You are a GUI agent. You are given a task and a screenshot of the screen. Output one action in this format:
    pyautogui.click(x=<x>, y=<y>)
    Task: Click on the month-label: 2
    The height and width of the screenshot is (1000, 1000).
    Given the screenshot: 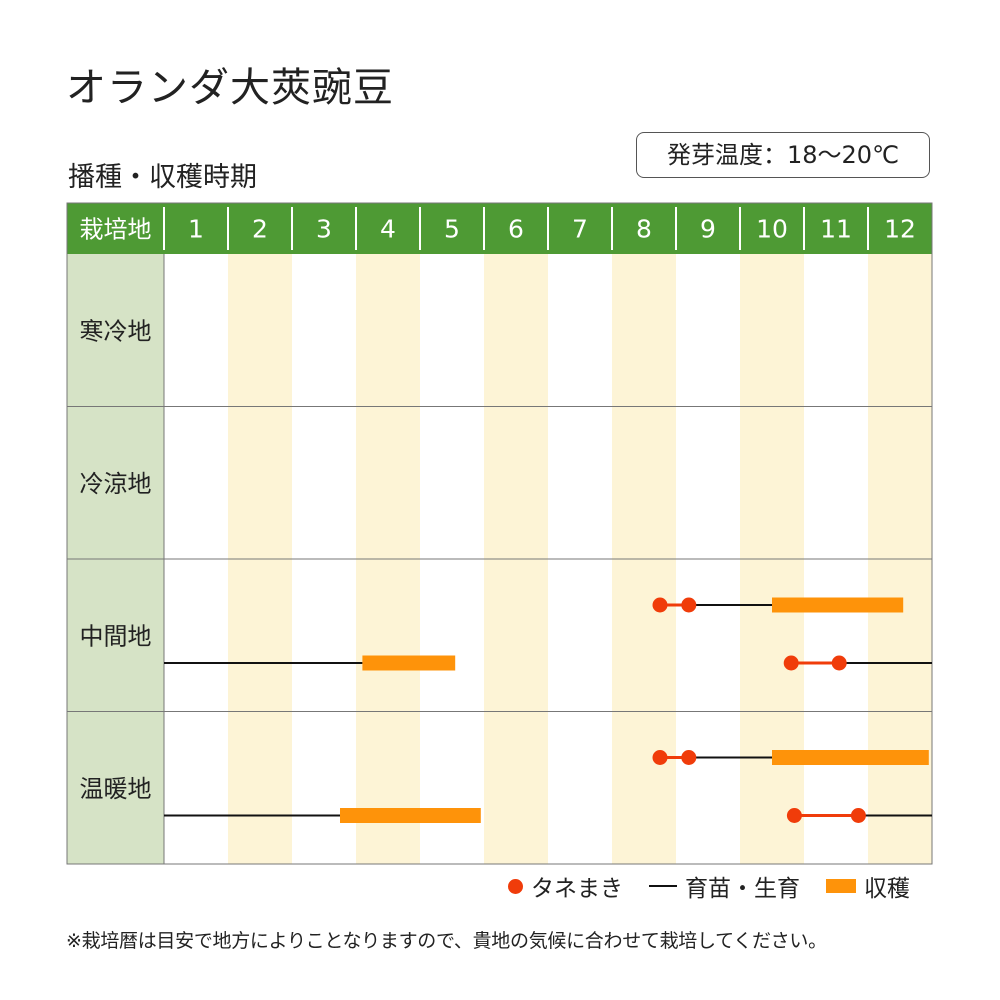 What is the action you would take?
    pyautogui.click(x=260, y=229)
    